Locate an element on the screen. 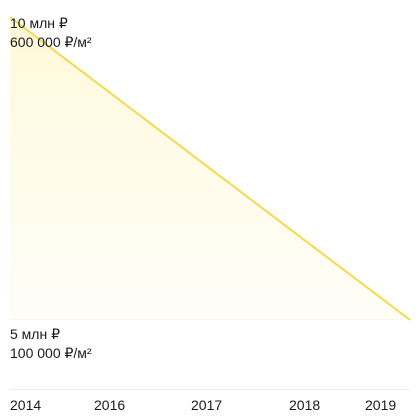 Image resolution: width=420 pixels, height=420 pixels. x-tick-label: 2016 is located at coordinates (110, 405).